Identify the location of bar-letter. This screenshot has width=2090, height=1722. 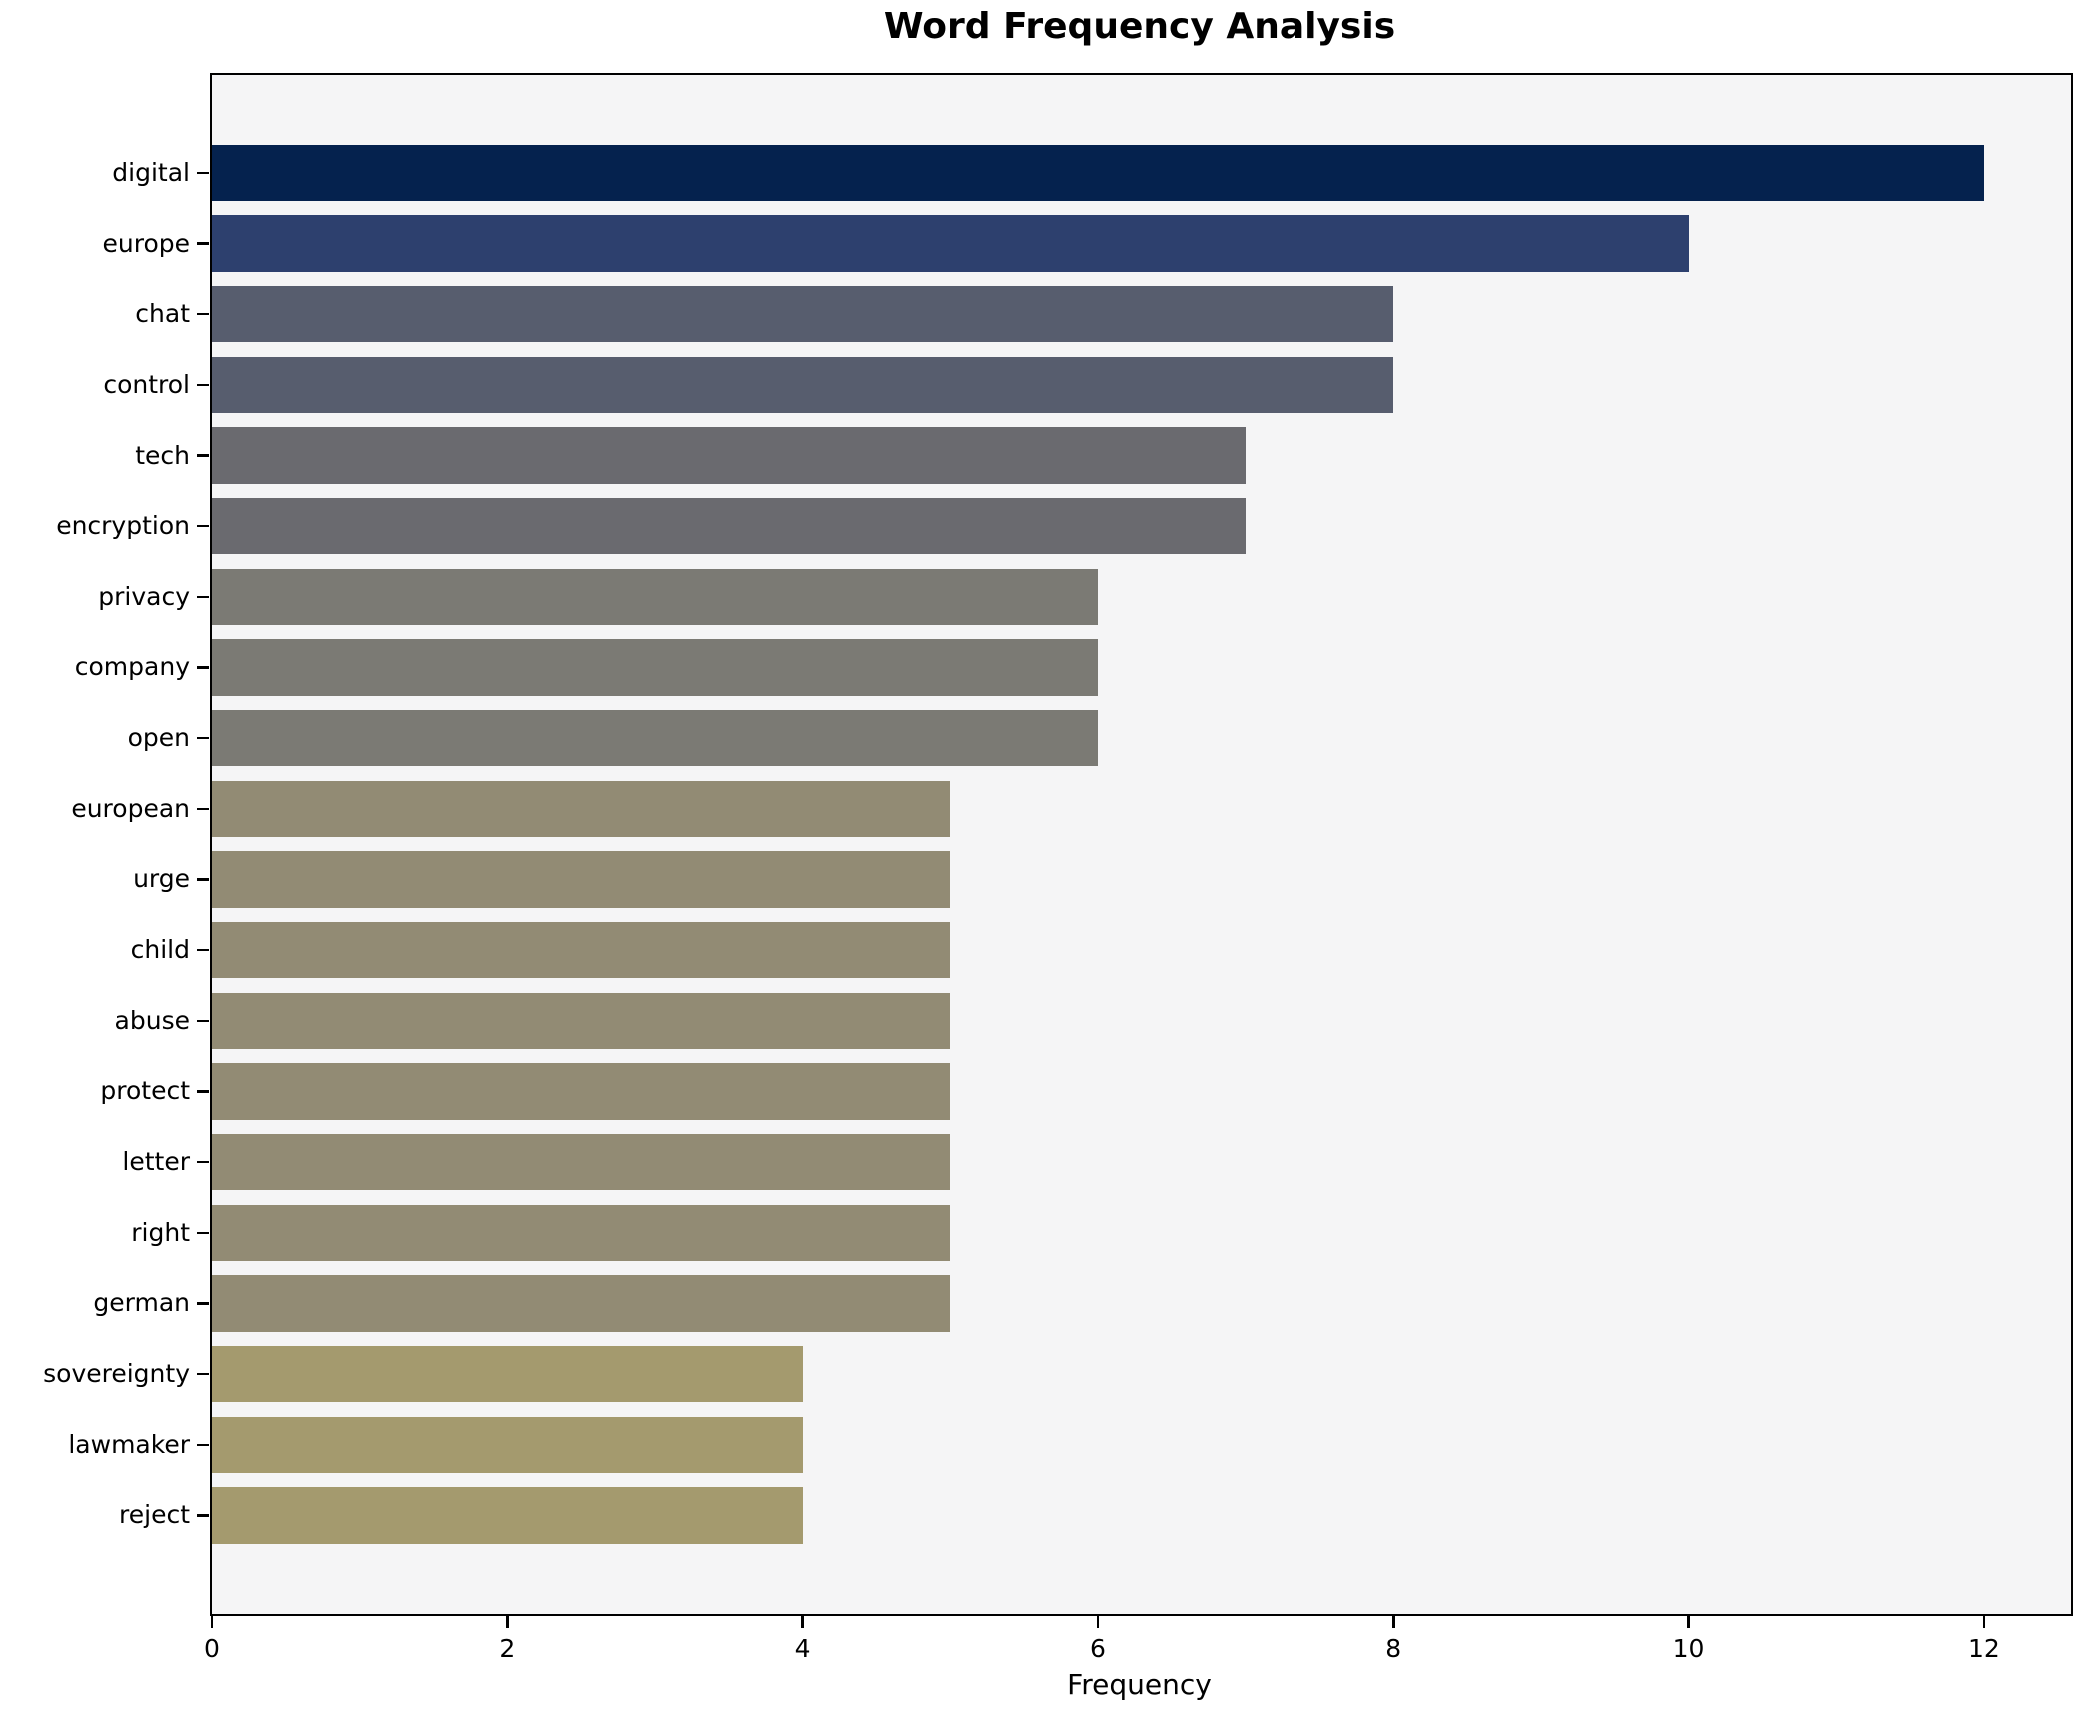
(581, 1162).